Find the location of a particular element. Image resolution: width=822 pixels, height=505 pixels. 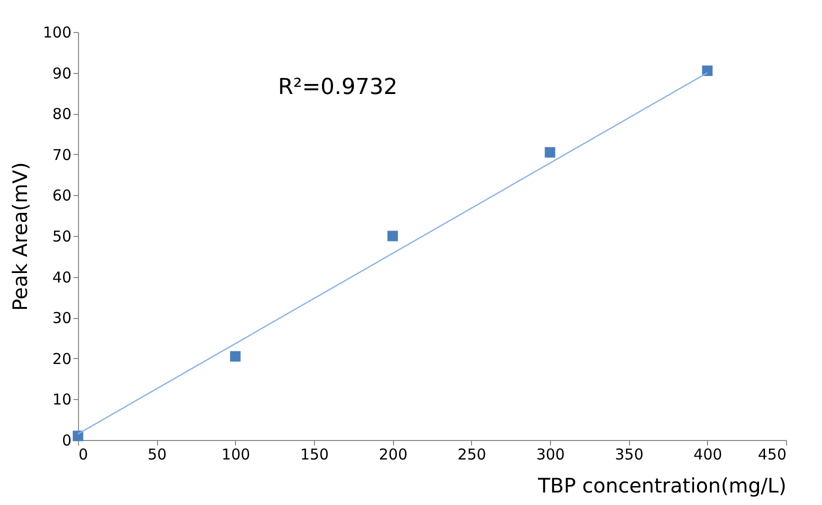

y-tick-label: 90 is located at coordinates (62, 73).